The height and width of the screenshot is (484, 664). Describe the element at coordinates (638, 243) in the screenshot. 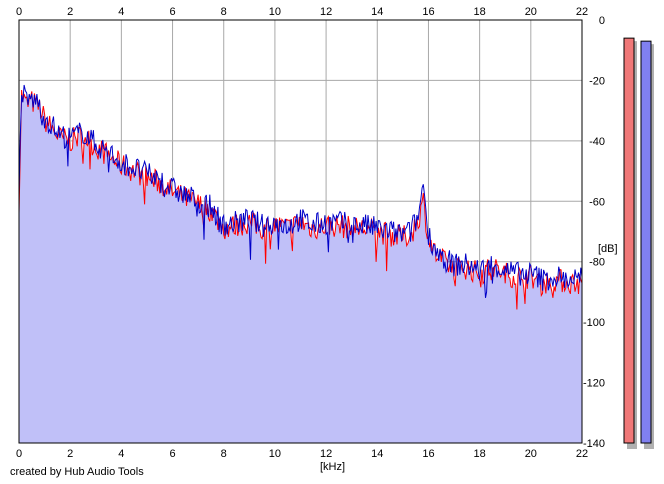

I see `level-meters` at that location.